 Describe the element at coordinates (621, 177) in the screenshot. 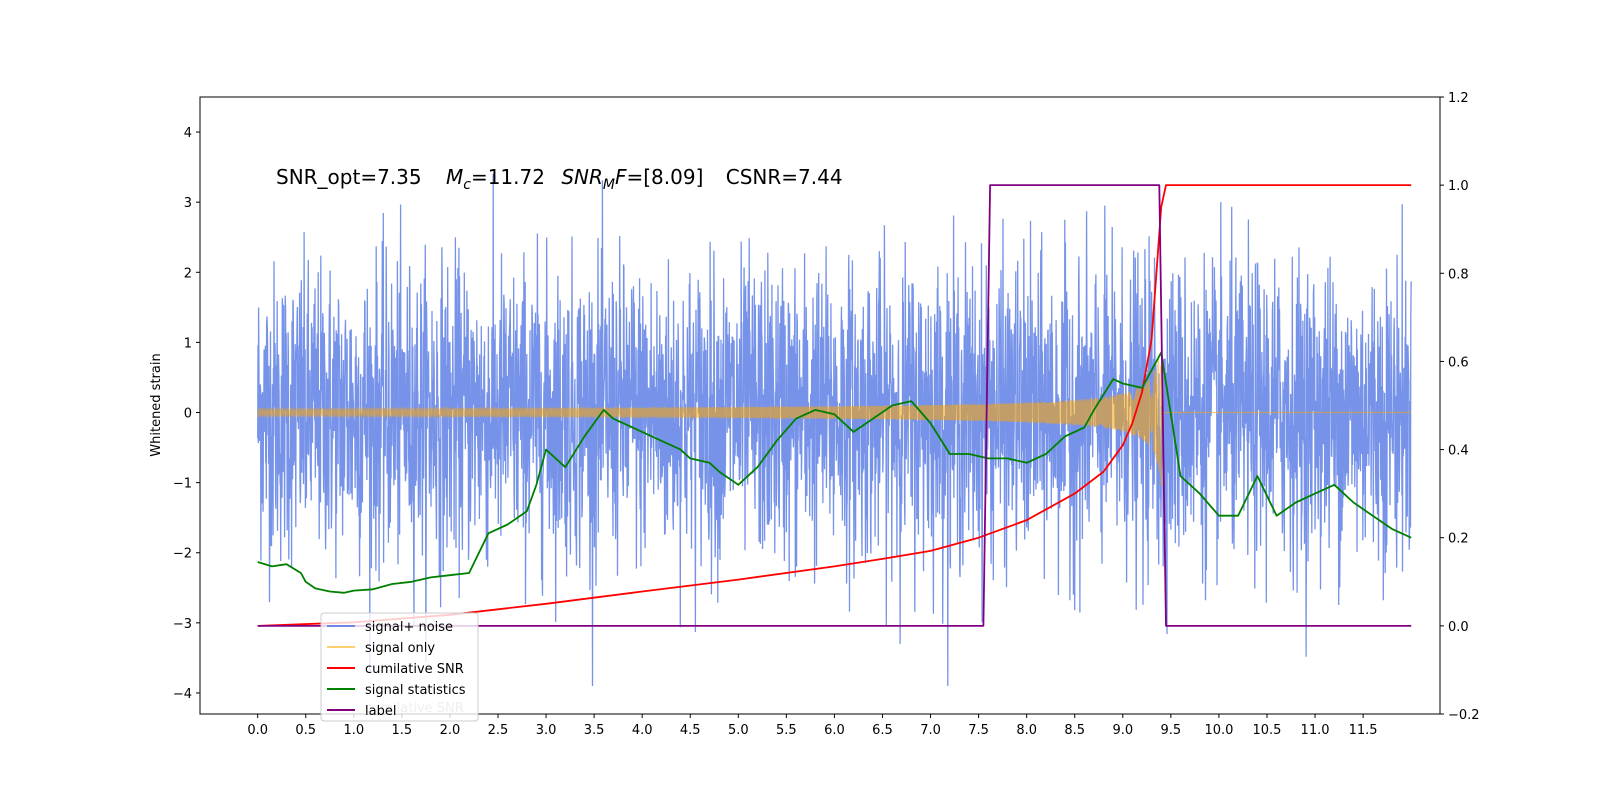

I see `annotation-snr-mf-f: F` at that location.